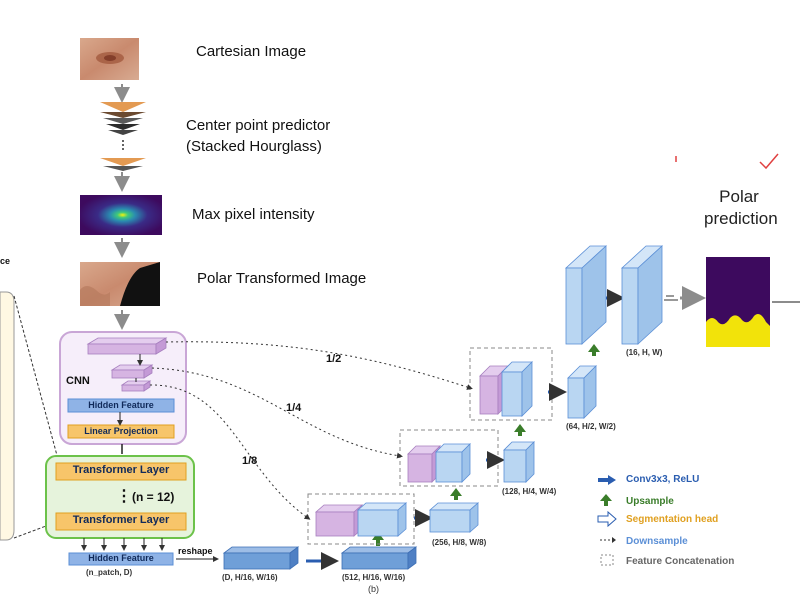 The image size is (800, 600). What do you see at coordinates (644, 352) in the screenshot?
I see `dim-16: (16, H, W)` at bounding box center [644, 352].